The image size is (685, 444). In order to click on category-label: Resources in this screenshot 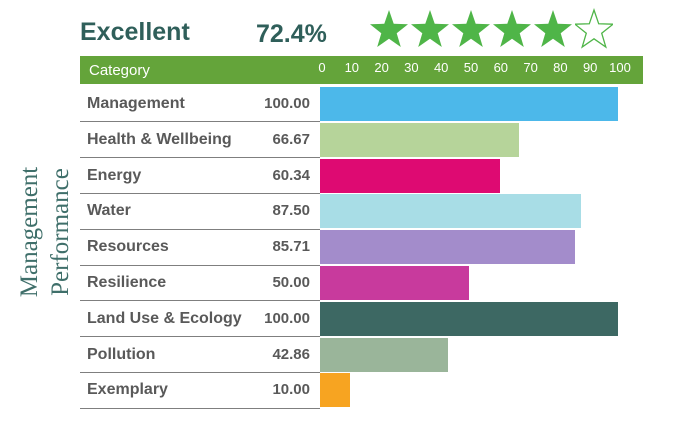, I will do `click(128, 247)`.